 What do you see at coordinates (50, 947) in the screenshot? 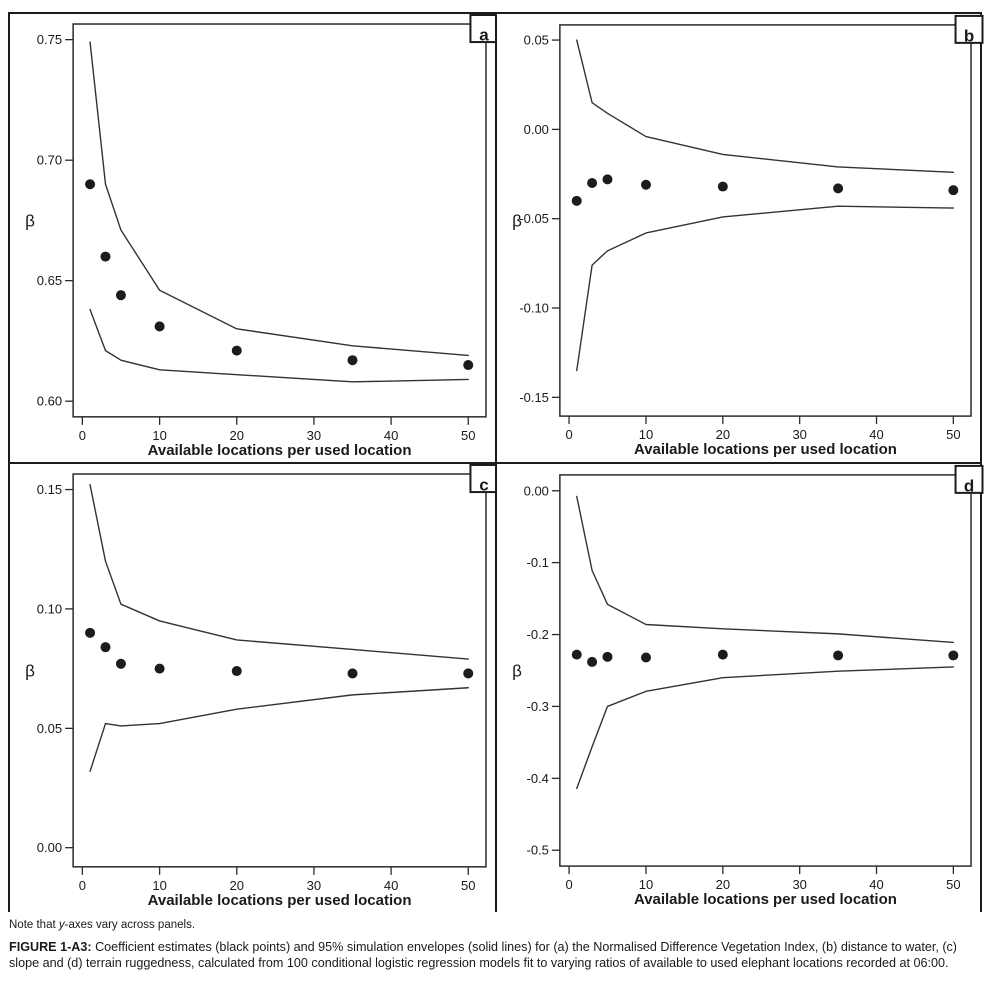
I see `caption-label: FIGURE 1-A3:` at bounding box center [50, 947].